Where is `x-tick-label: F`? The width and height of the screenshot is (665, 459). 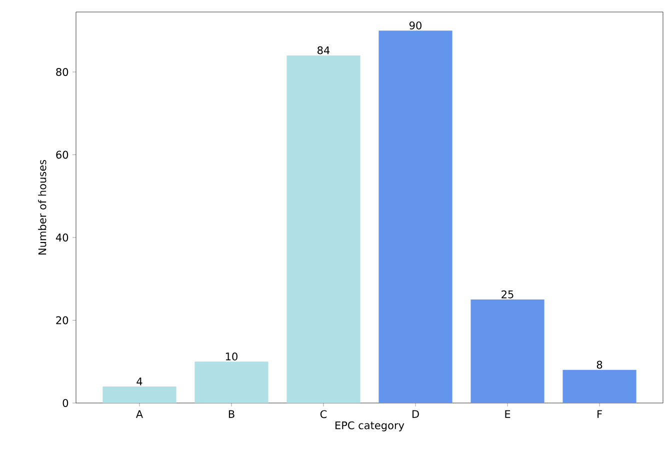 x-tick-label: F is located at coordinates (600, 414).